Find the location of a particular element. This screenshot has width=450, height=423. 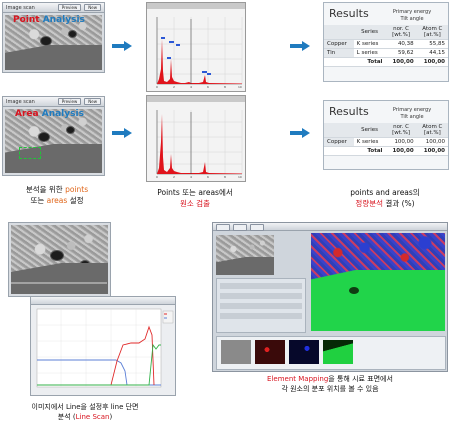

point-image-scan-window: Image scan Preview New Point Analysis is located at coordinates (53, 37).